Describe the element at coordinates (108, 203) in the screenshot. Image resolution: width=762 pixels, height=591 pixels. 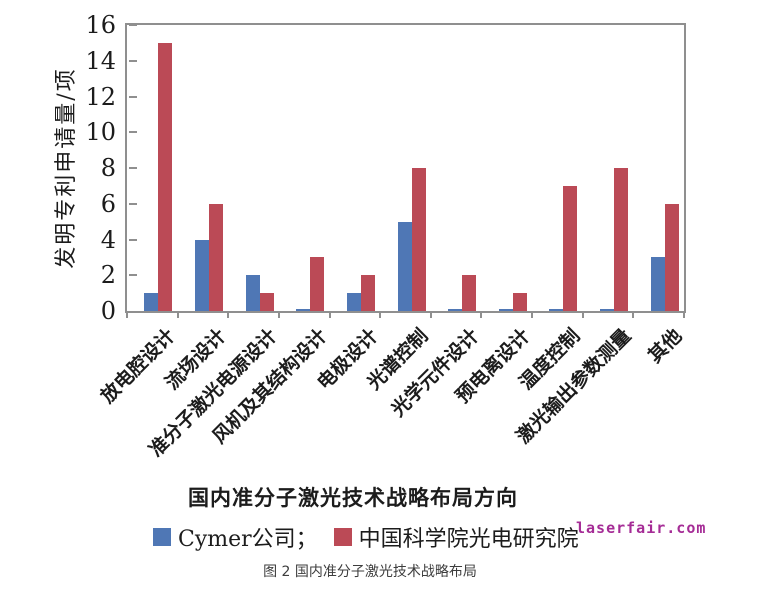
I see `y-tick-label: 6` at that location.